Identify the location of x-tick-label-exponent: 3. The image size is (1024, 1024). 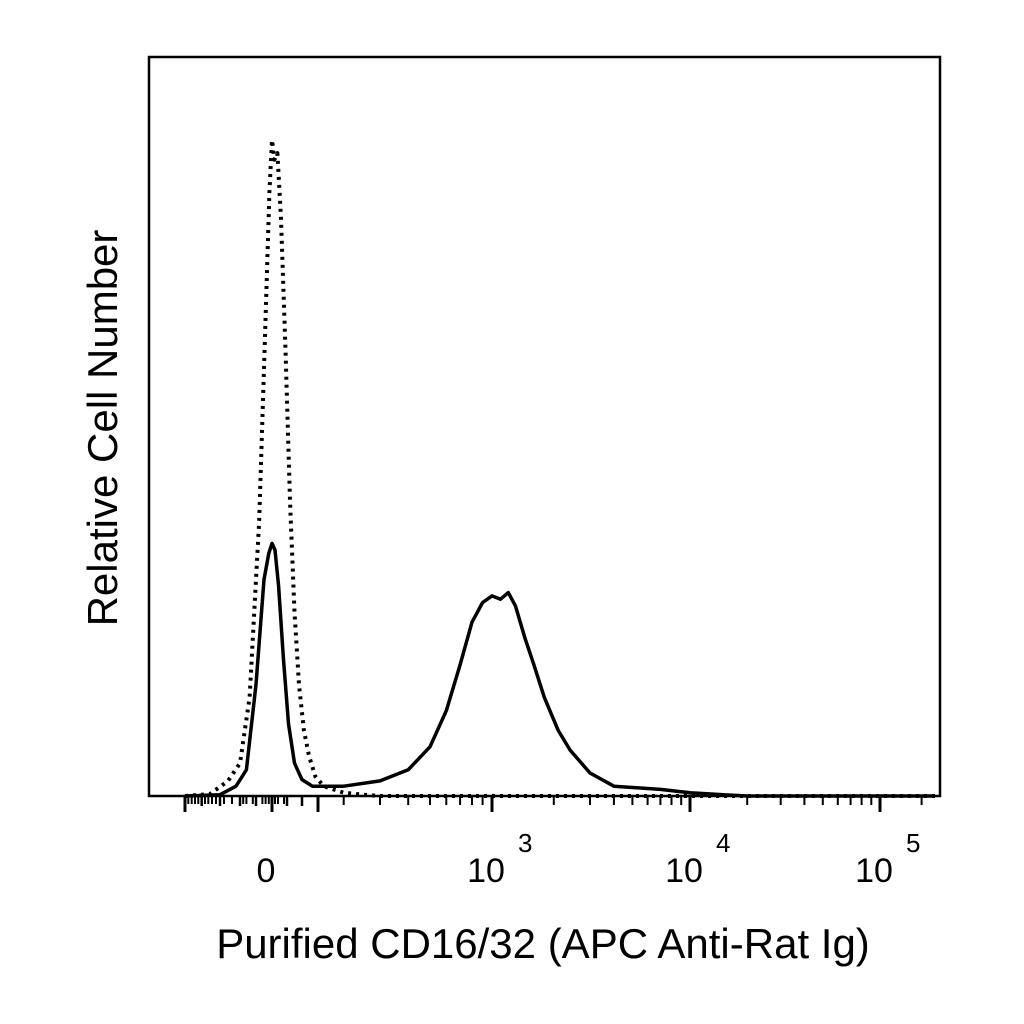
(525, 843).